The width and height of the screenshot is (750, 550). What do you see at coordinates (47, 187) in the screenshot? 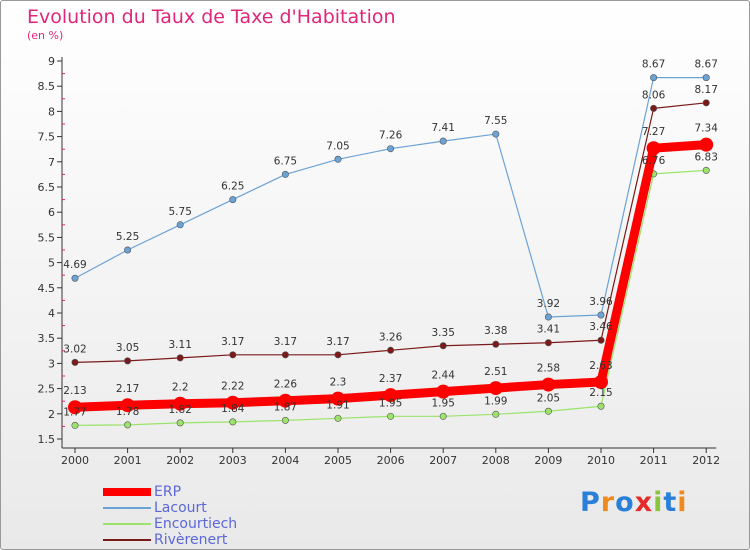
I see `y-tick-label: 6.5` at bounding box center [47, 187].